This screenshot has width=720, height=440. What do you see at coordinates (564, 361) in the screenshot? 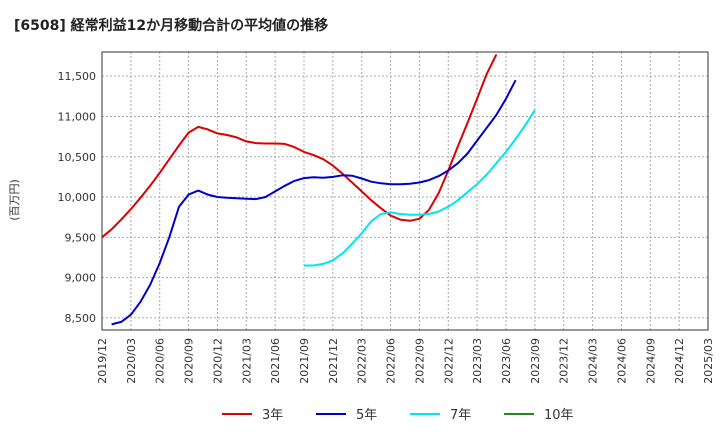
I see `x-tick-label: 2023/12` at bounding box center [564, 361].